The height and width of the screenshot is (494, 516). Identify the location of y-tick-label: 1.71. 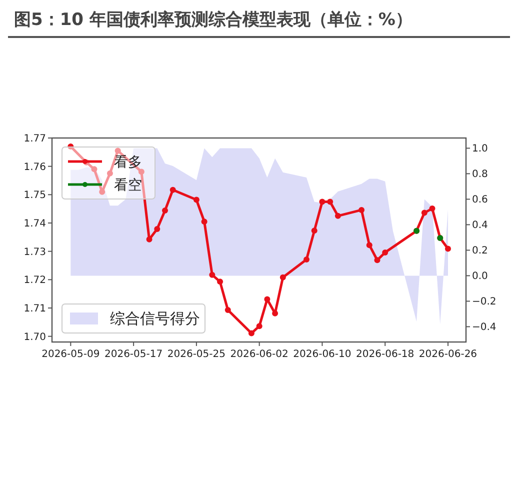
(35, 309).